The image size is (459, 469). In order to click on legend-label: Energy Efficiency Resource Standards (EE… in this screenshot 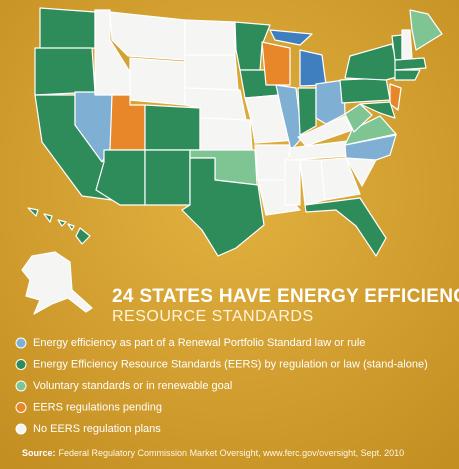, I will do `click(230, 364)`.